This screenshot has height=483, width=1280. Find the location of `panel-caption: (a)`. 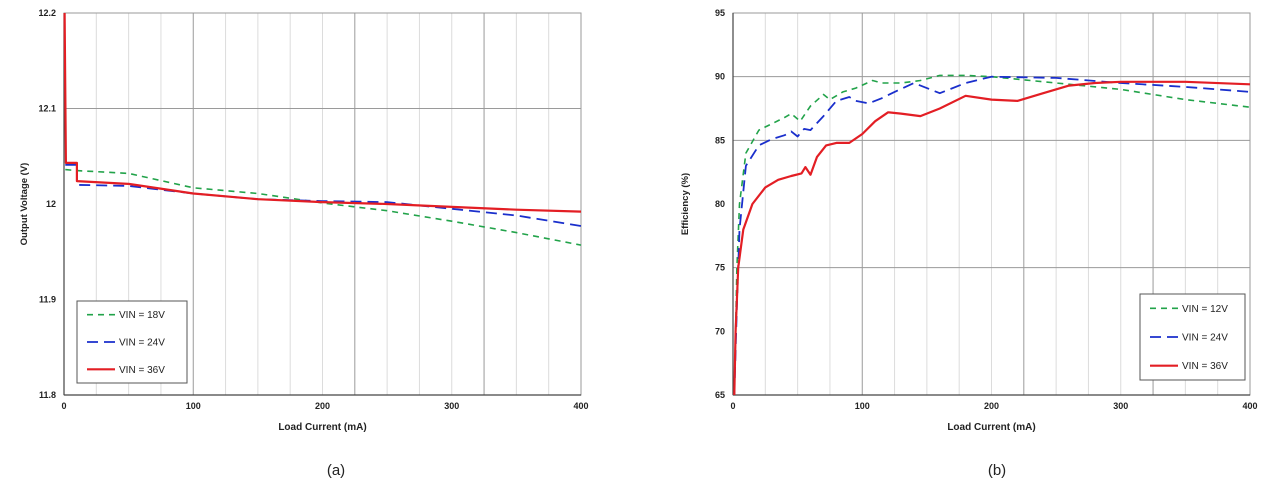

panel-caption: (a) is located at coordinates (336, 470).